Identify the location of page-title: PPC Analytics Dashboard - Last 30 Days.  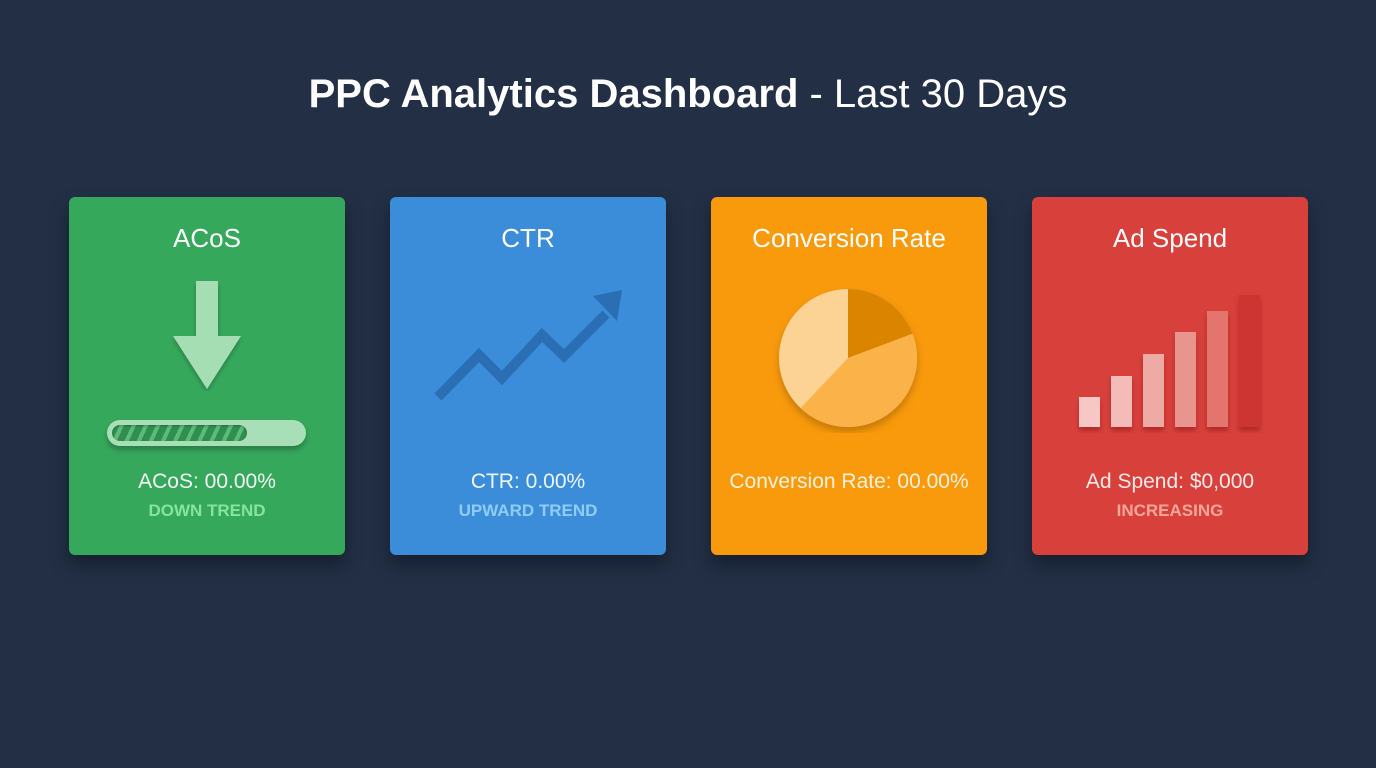
(688, 94).